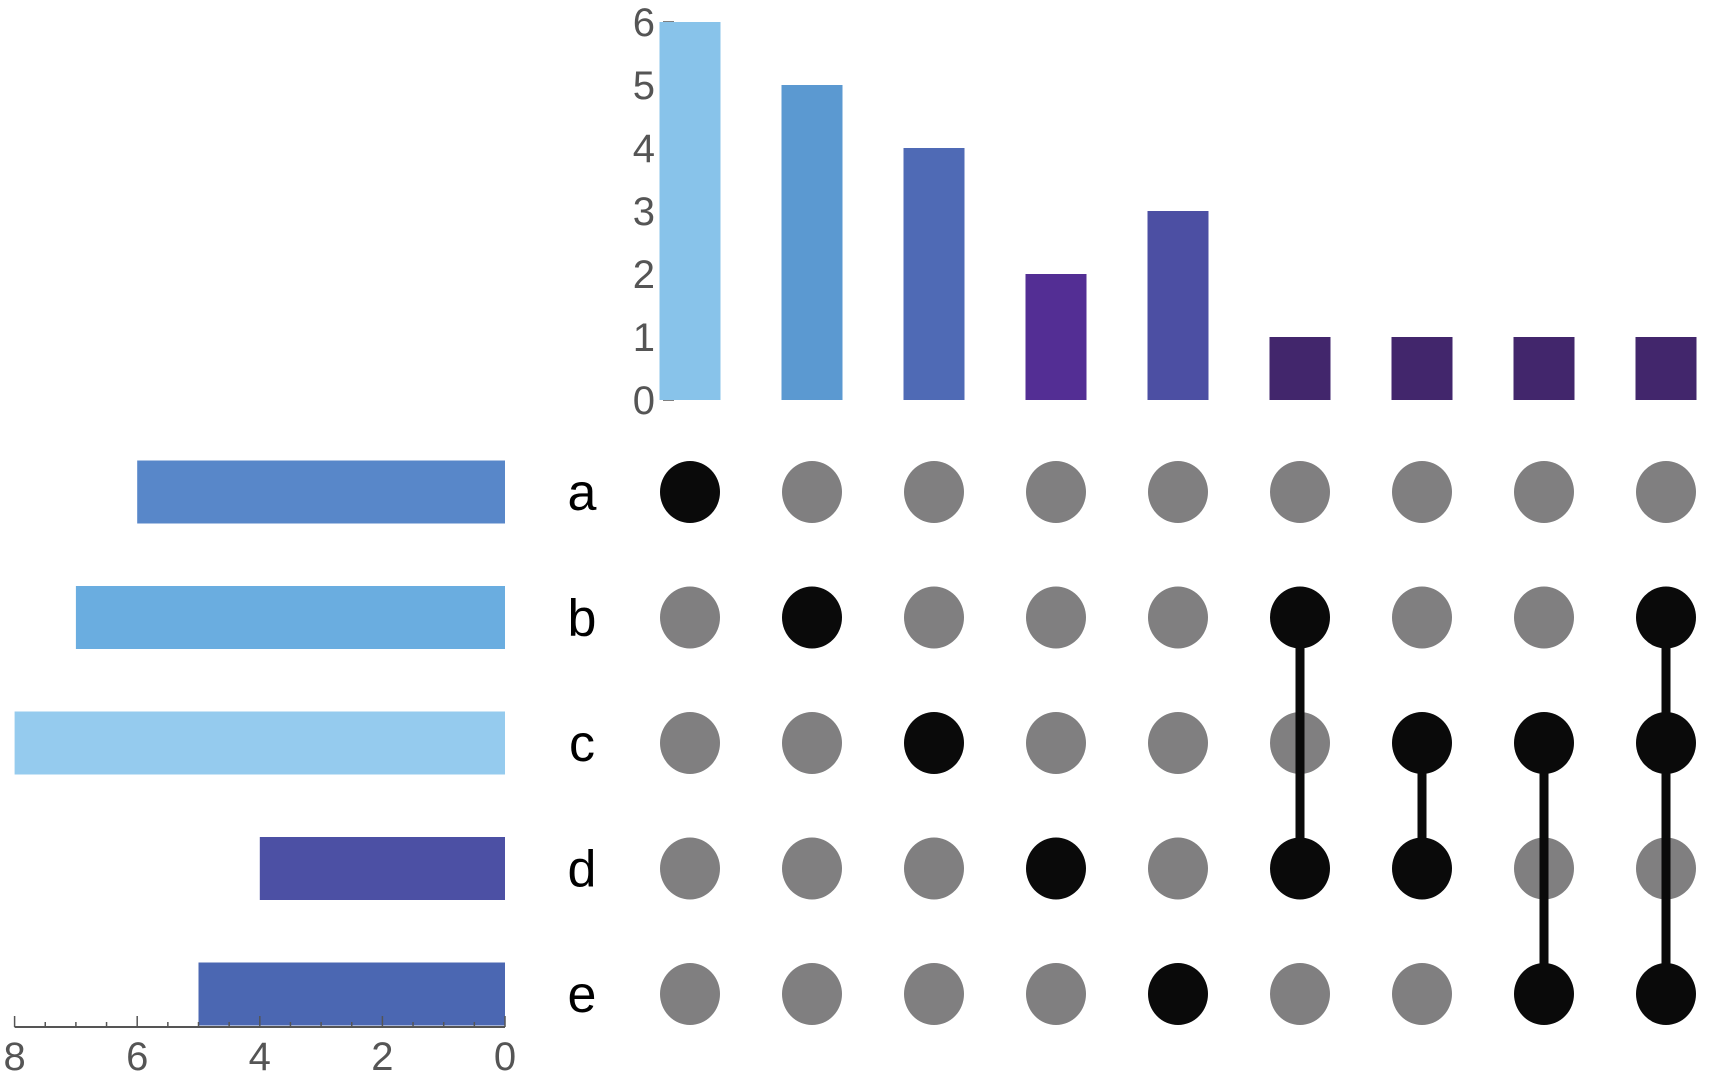 This screenshot has width=1727, height=1075. Describe the element at coordinates (505, 1055) in the screenshot. I see `left-axis-tick-label: 0` at that location.